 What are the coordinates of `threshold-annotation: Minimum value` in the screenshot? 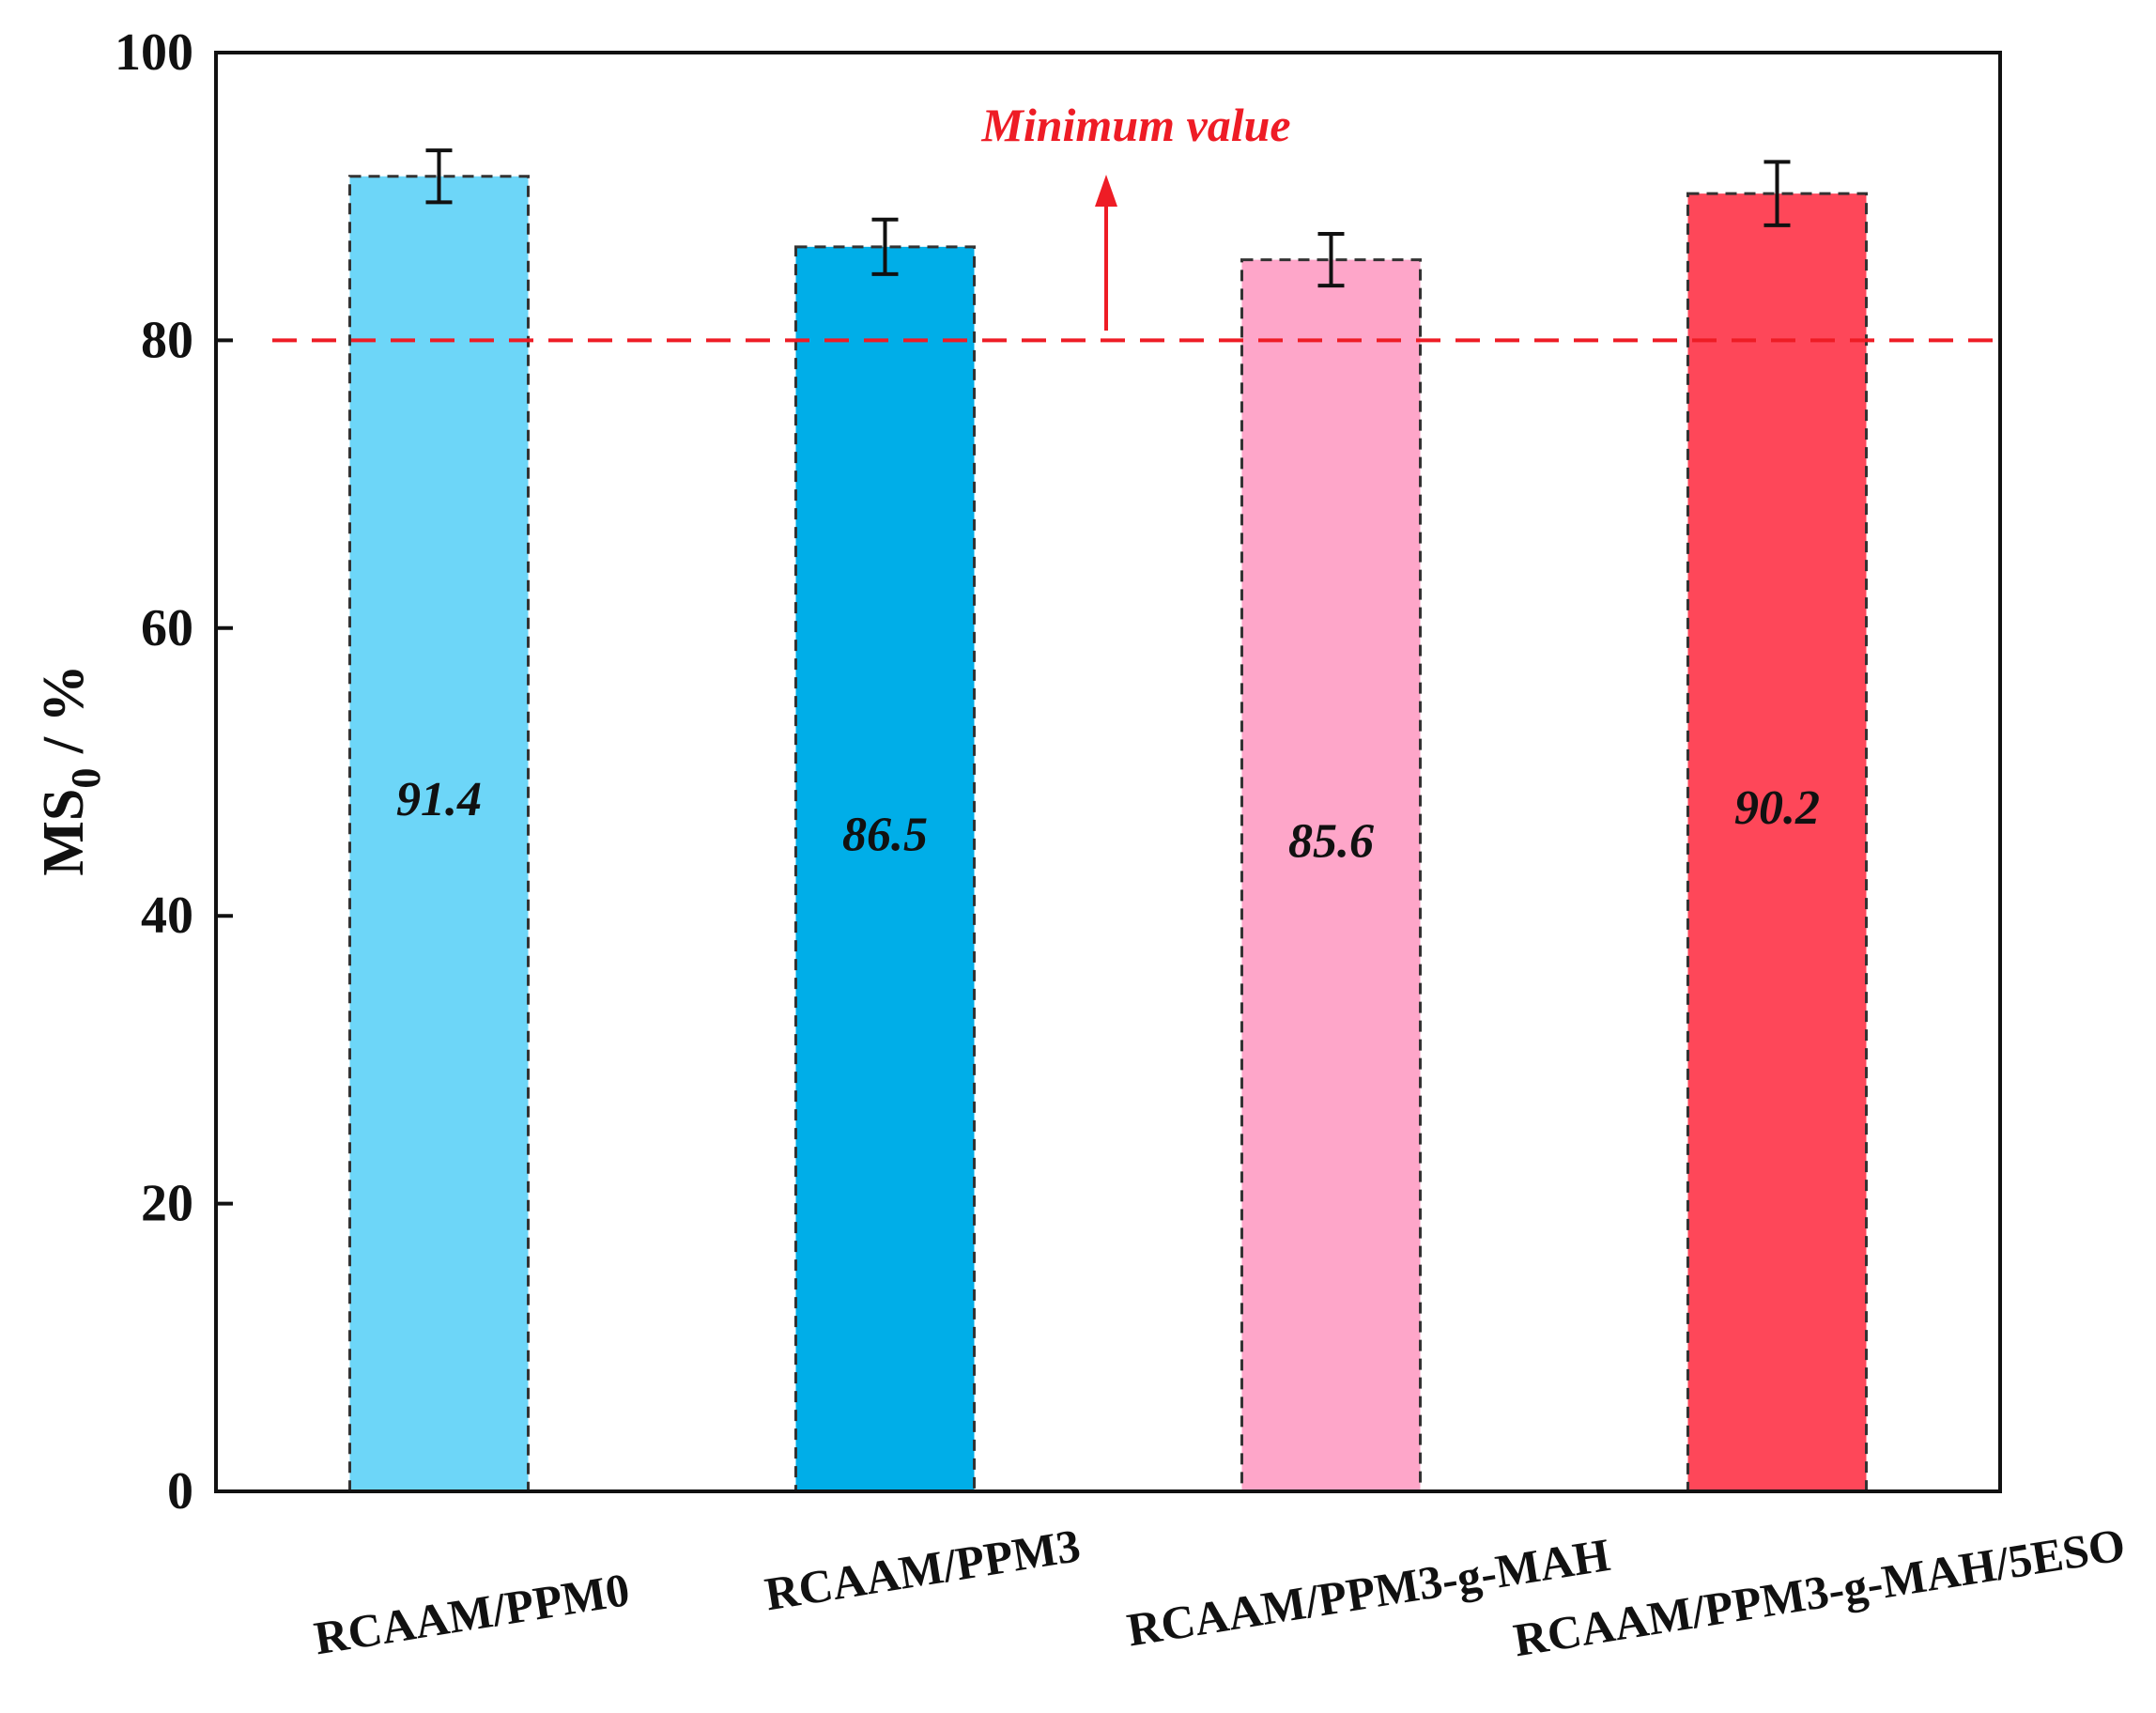 It's located at (1135, 125).